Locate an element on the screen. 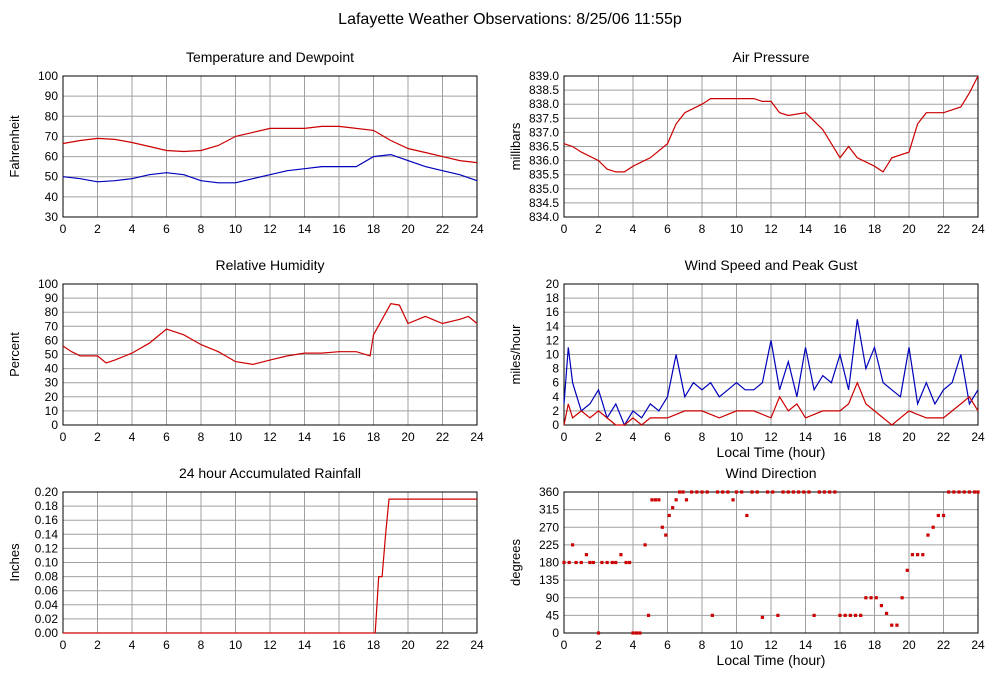 Image resolution: width=1000 pixels, height=685 pixels. y-tick-label: 40 is located at coordinates (52, 369).